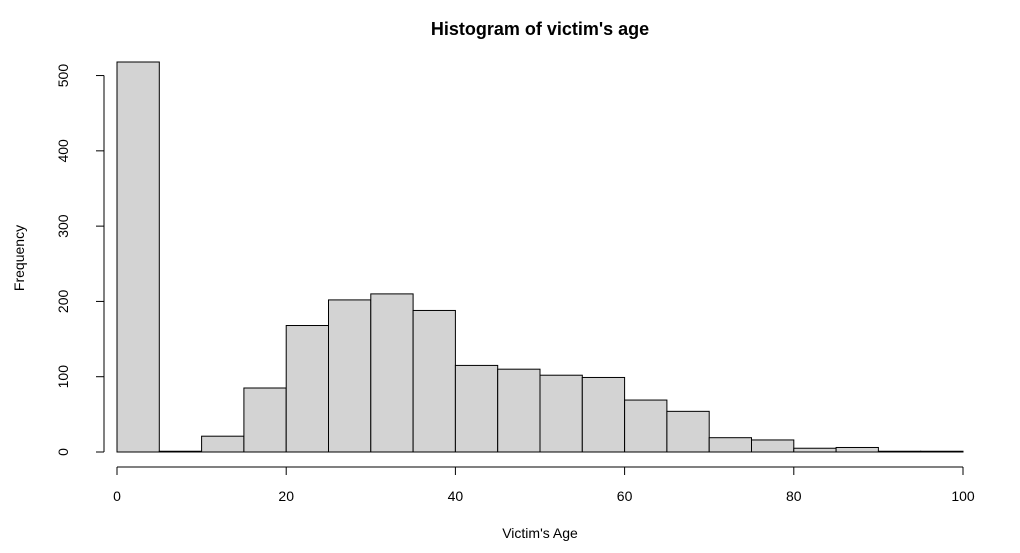 The width and height of the screenshot is (1020, 553). What do you see at coordinates (540, 29) in the screenshot?
I see `chart-title: Histogram of victim's age` at bounding box center [540, 29].